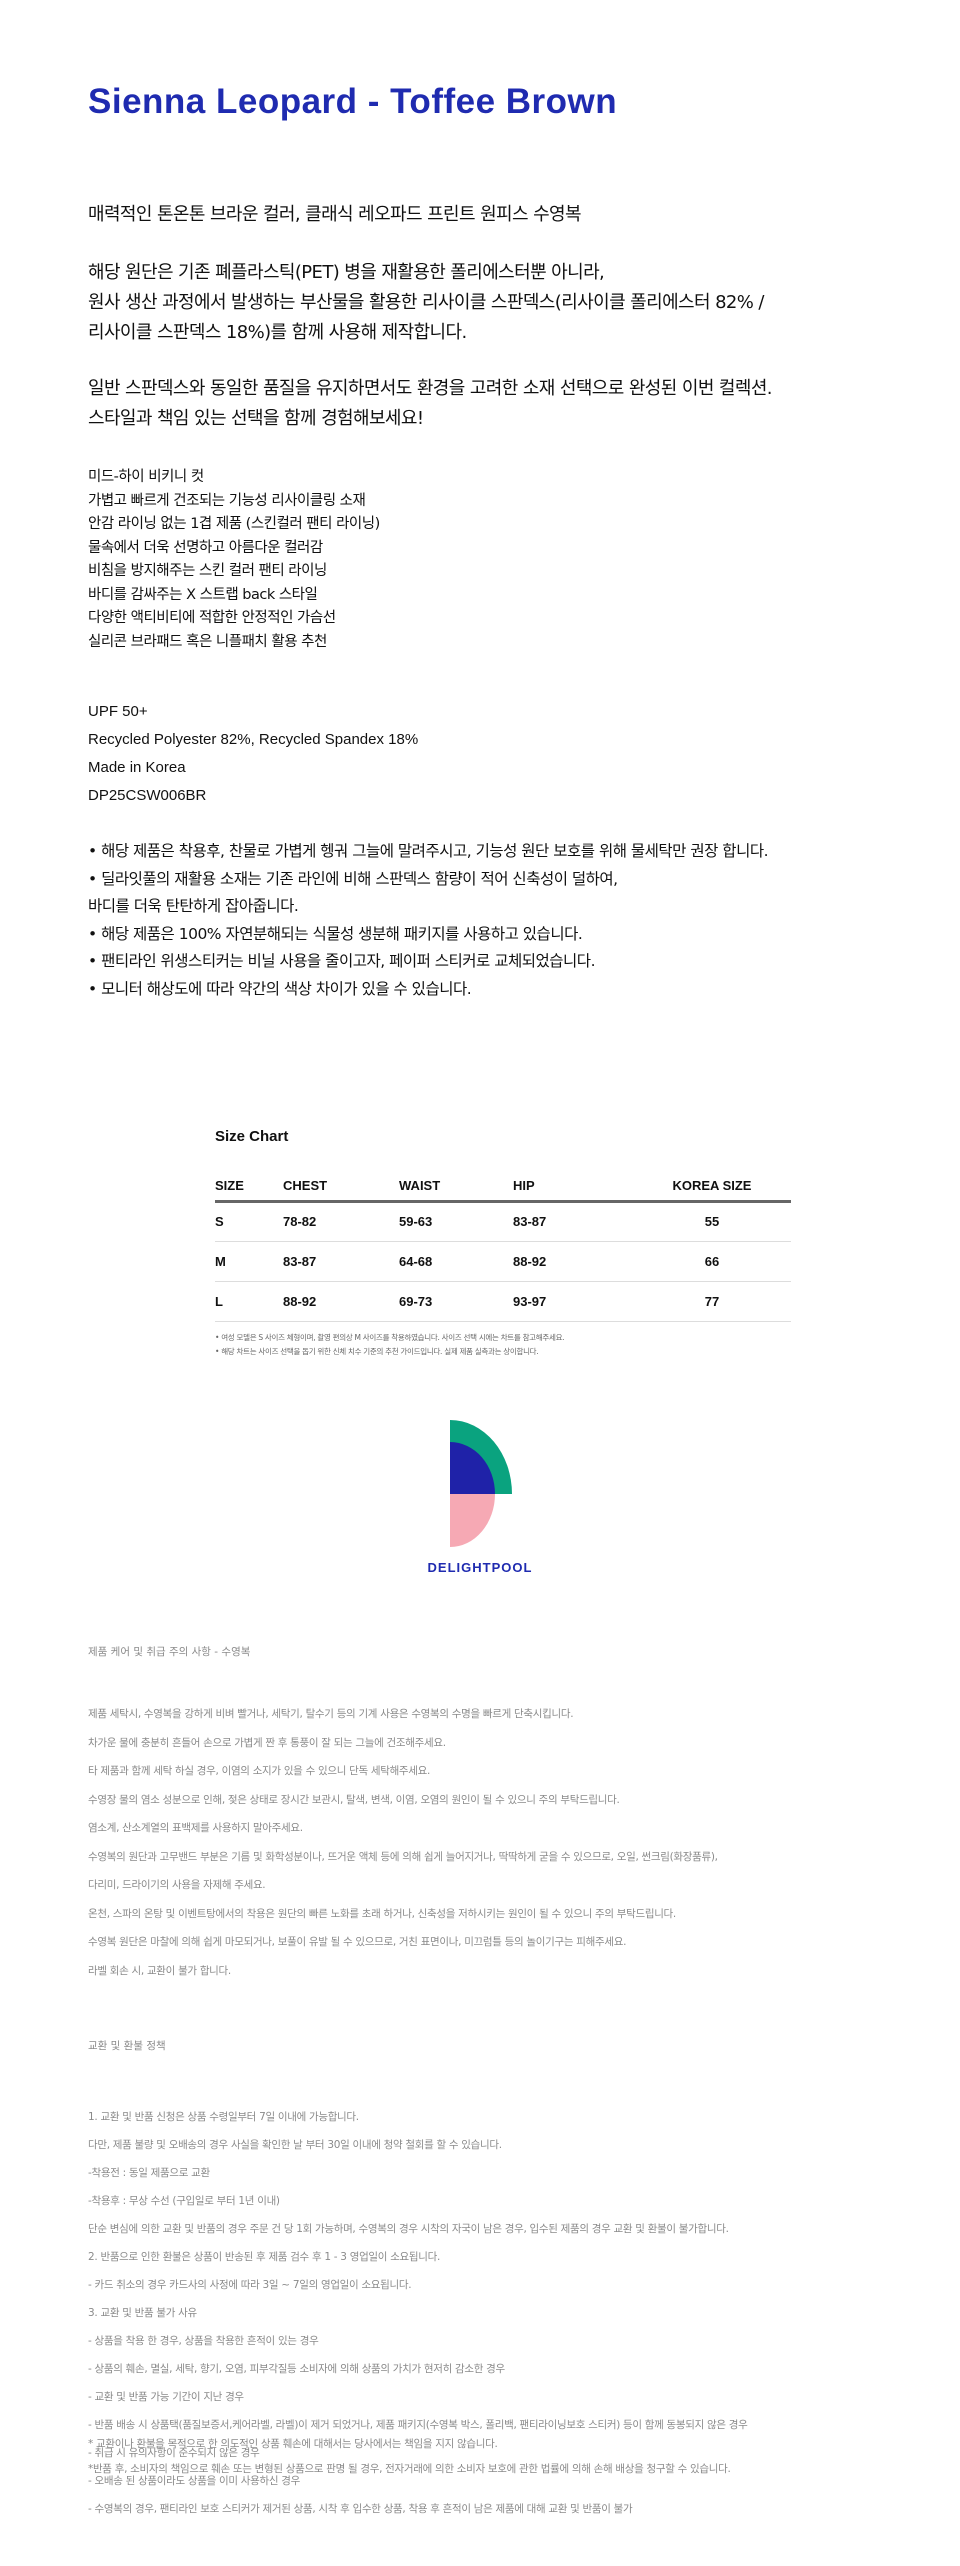 The width and height of the screenshot is (960, 2566). Describe the element at coordinates (147, 795) in the screenshot. I see `spec-product-code: DP25CSW006BR` at that location.